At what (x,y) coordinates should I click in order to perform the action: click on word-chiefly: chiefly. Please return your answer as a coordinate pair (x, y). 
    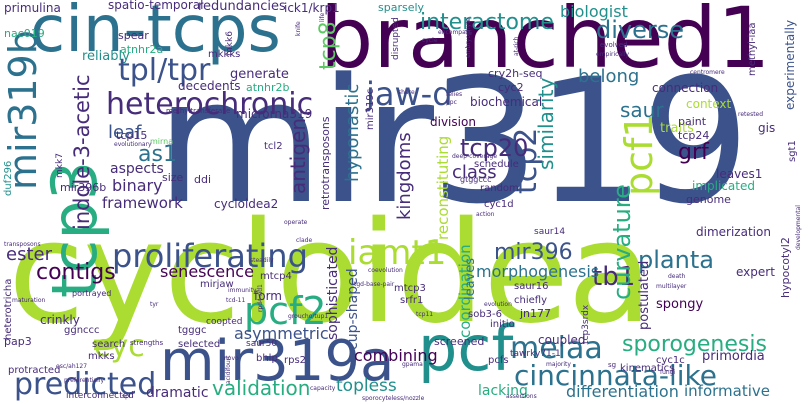
    Looking at the image, I should click on (530, 300).